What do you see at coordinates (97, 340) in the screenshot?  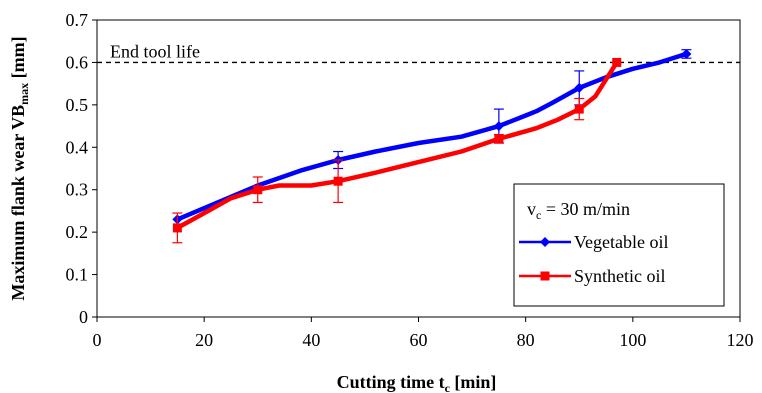 I see `x-tick-label: 0` at bounding box center [97, 340].